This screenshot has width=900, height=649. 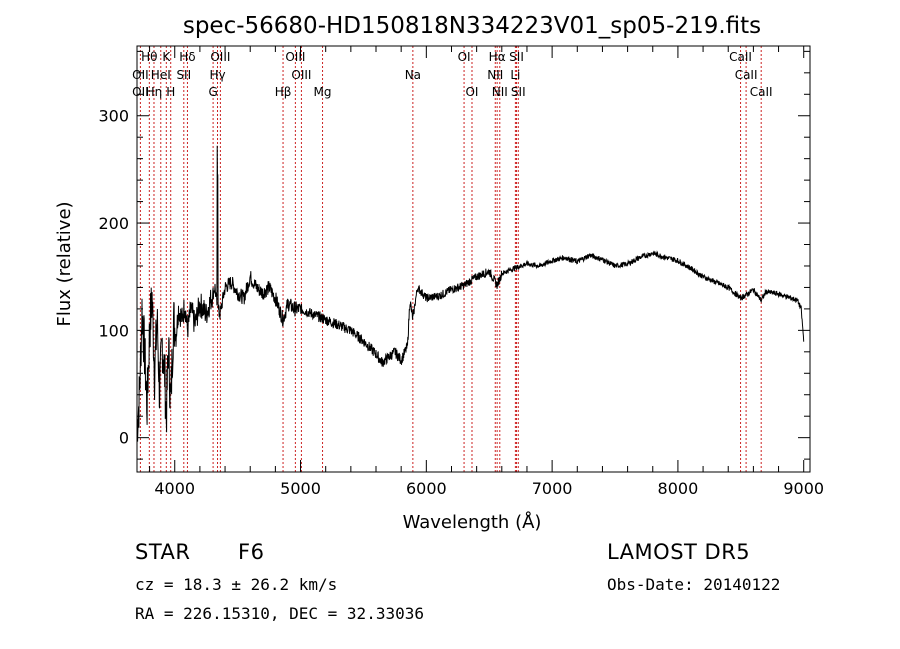 What do you see at coordinates (170, 92) in the screenshot?
I see `spectral-line-label: H` at bounding box center [170, 92].